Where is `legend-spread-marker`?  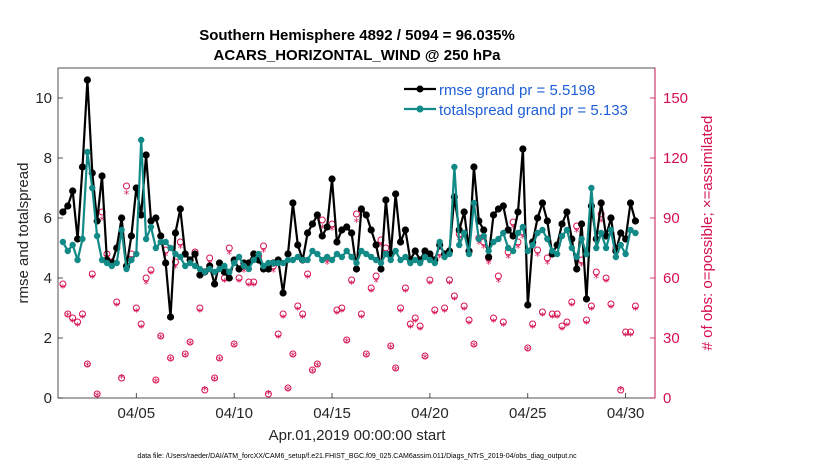 legend-spread-marker is located at coordinates (420, 109).